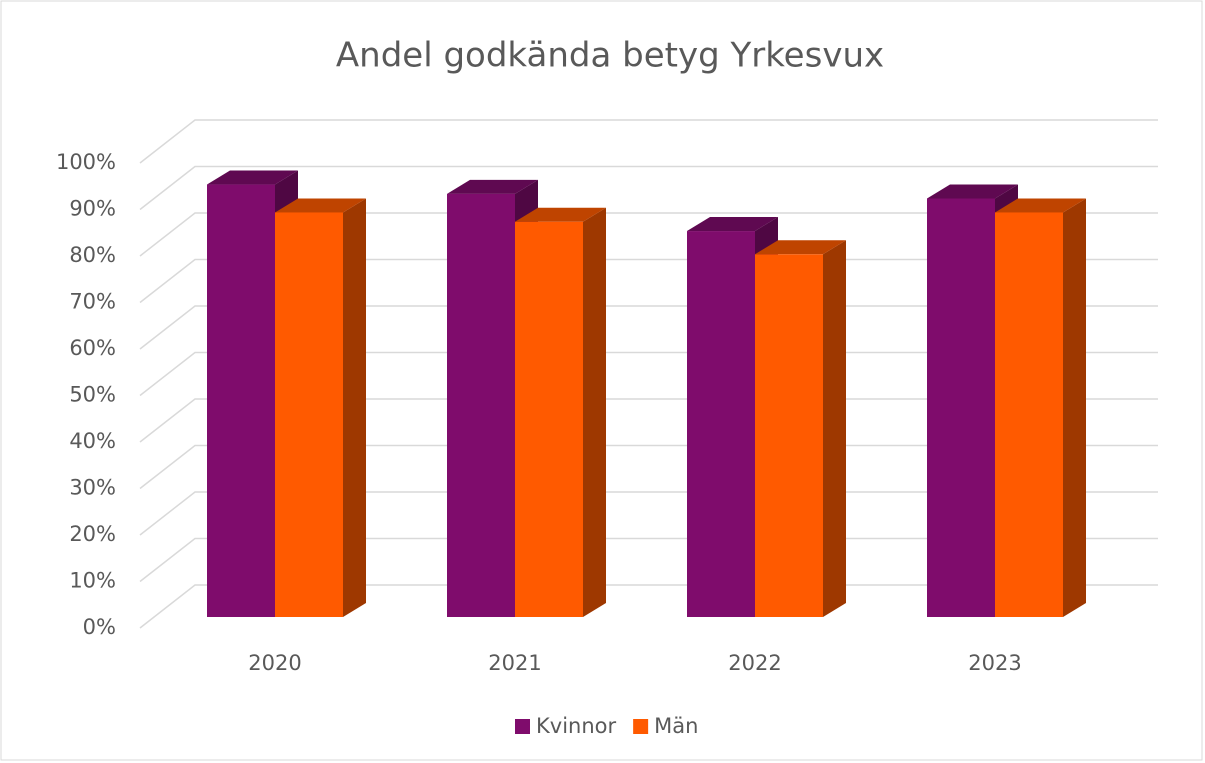 Image resolution: width=1205 pixels, height=763 pixels. Describe the element at coordinates (994, 663) in the screenshot. I see `x-tick-label: 2023` at that location.